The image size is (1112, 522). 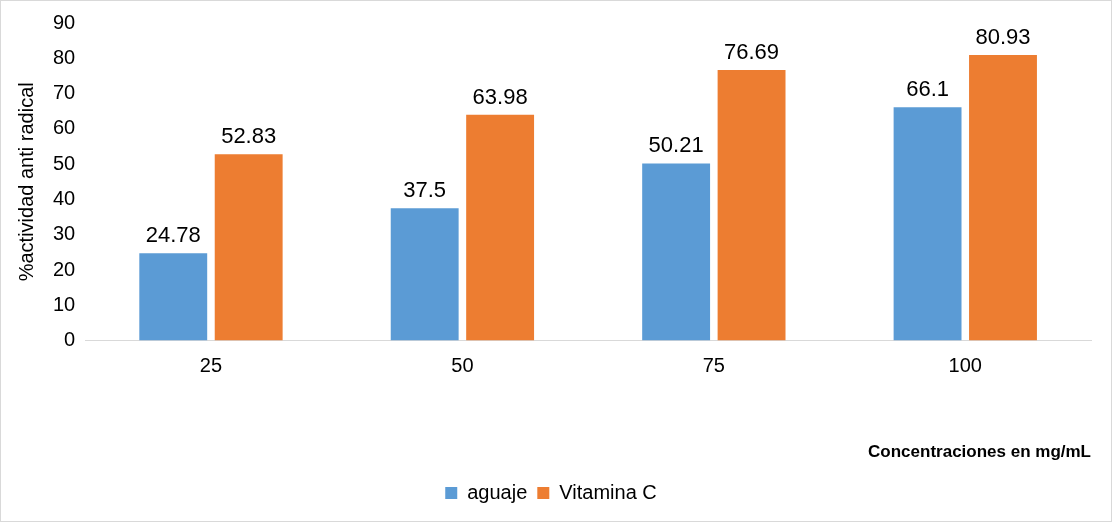 What do you see at coordinates (70, 339) in the screenshot?
I see `y-tick-label: 0` at bounding box center [70, 339].